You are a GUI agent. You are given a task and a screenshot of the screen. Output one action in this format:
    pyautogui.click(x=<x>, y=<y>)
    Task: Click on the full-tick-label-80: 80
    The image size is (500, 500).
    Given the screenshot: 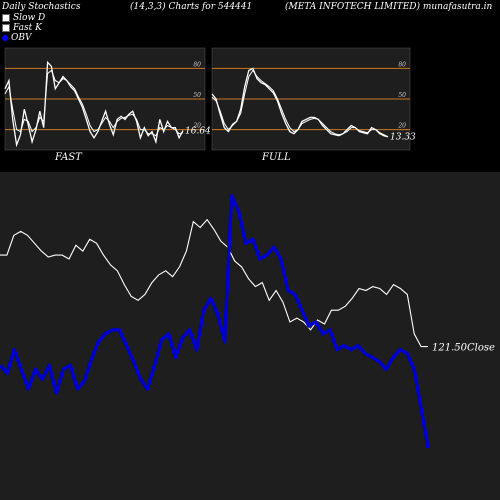 What is the action you would take?
    pyautogui.click(x=402, y=64)
    